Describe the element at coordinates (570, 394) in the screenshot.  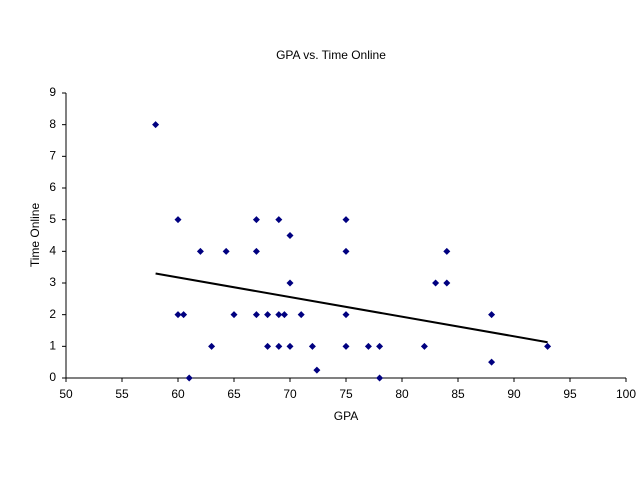
I see `x-tick-label: 95` at that location.